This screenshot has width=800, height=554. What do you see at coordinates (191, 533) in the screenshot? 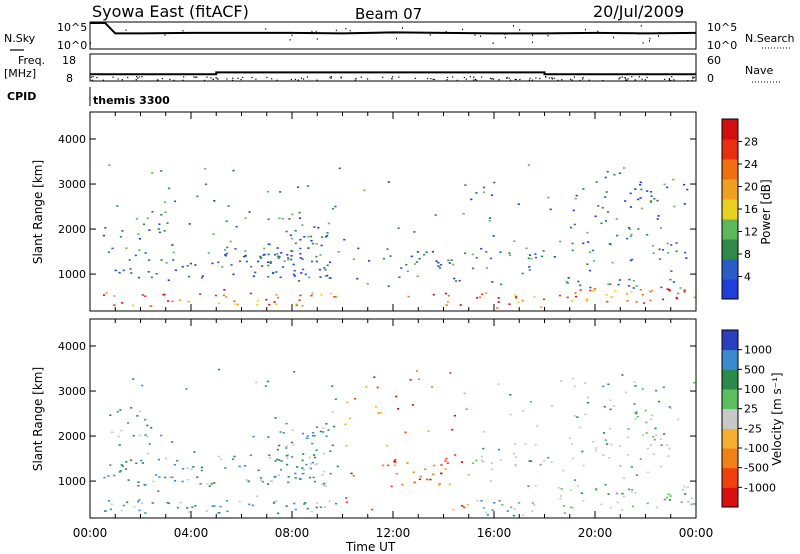
I see `time-tick-label: 04:00` at bounding box center [191, 533].